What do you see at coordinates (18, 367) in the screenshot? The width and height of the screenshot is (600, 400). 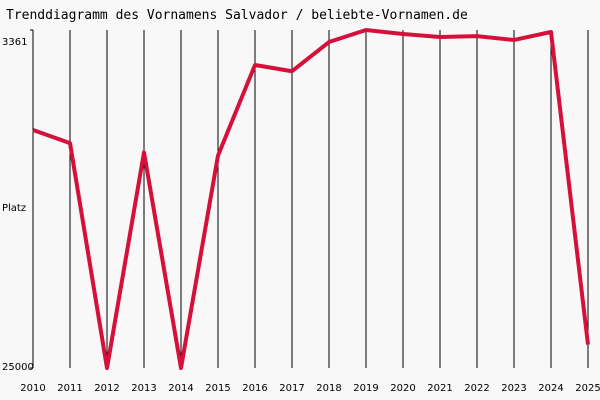 I see `y-tick-label: 25000` at bounding box center [18, 367].